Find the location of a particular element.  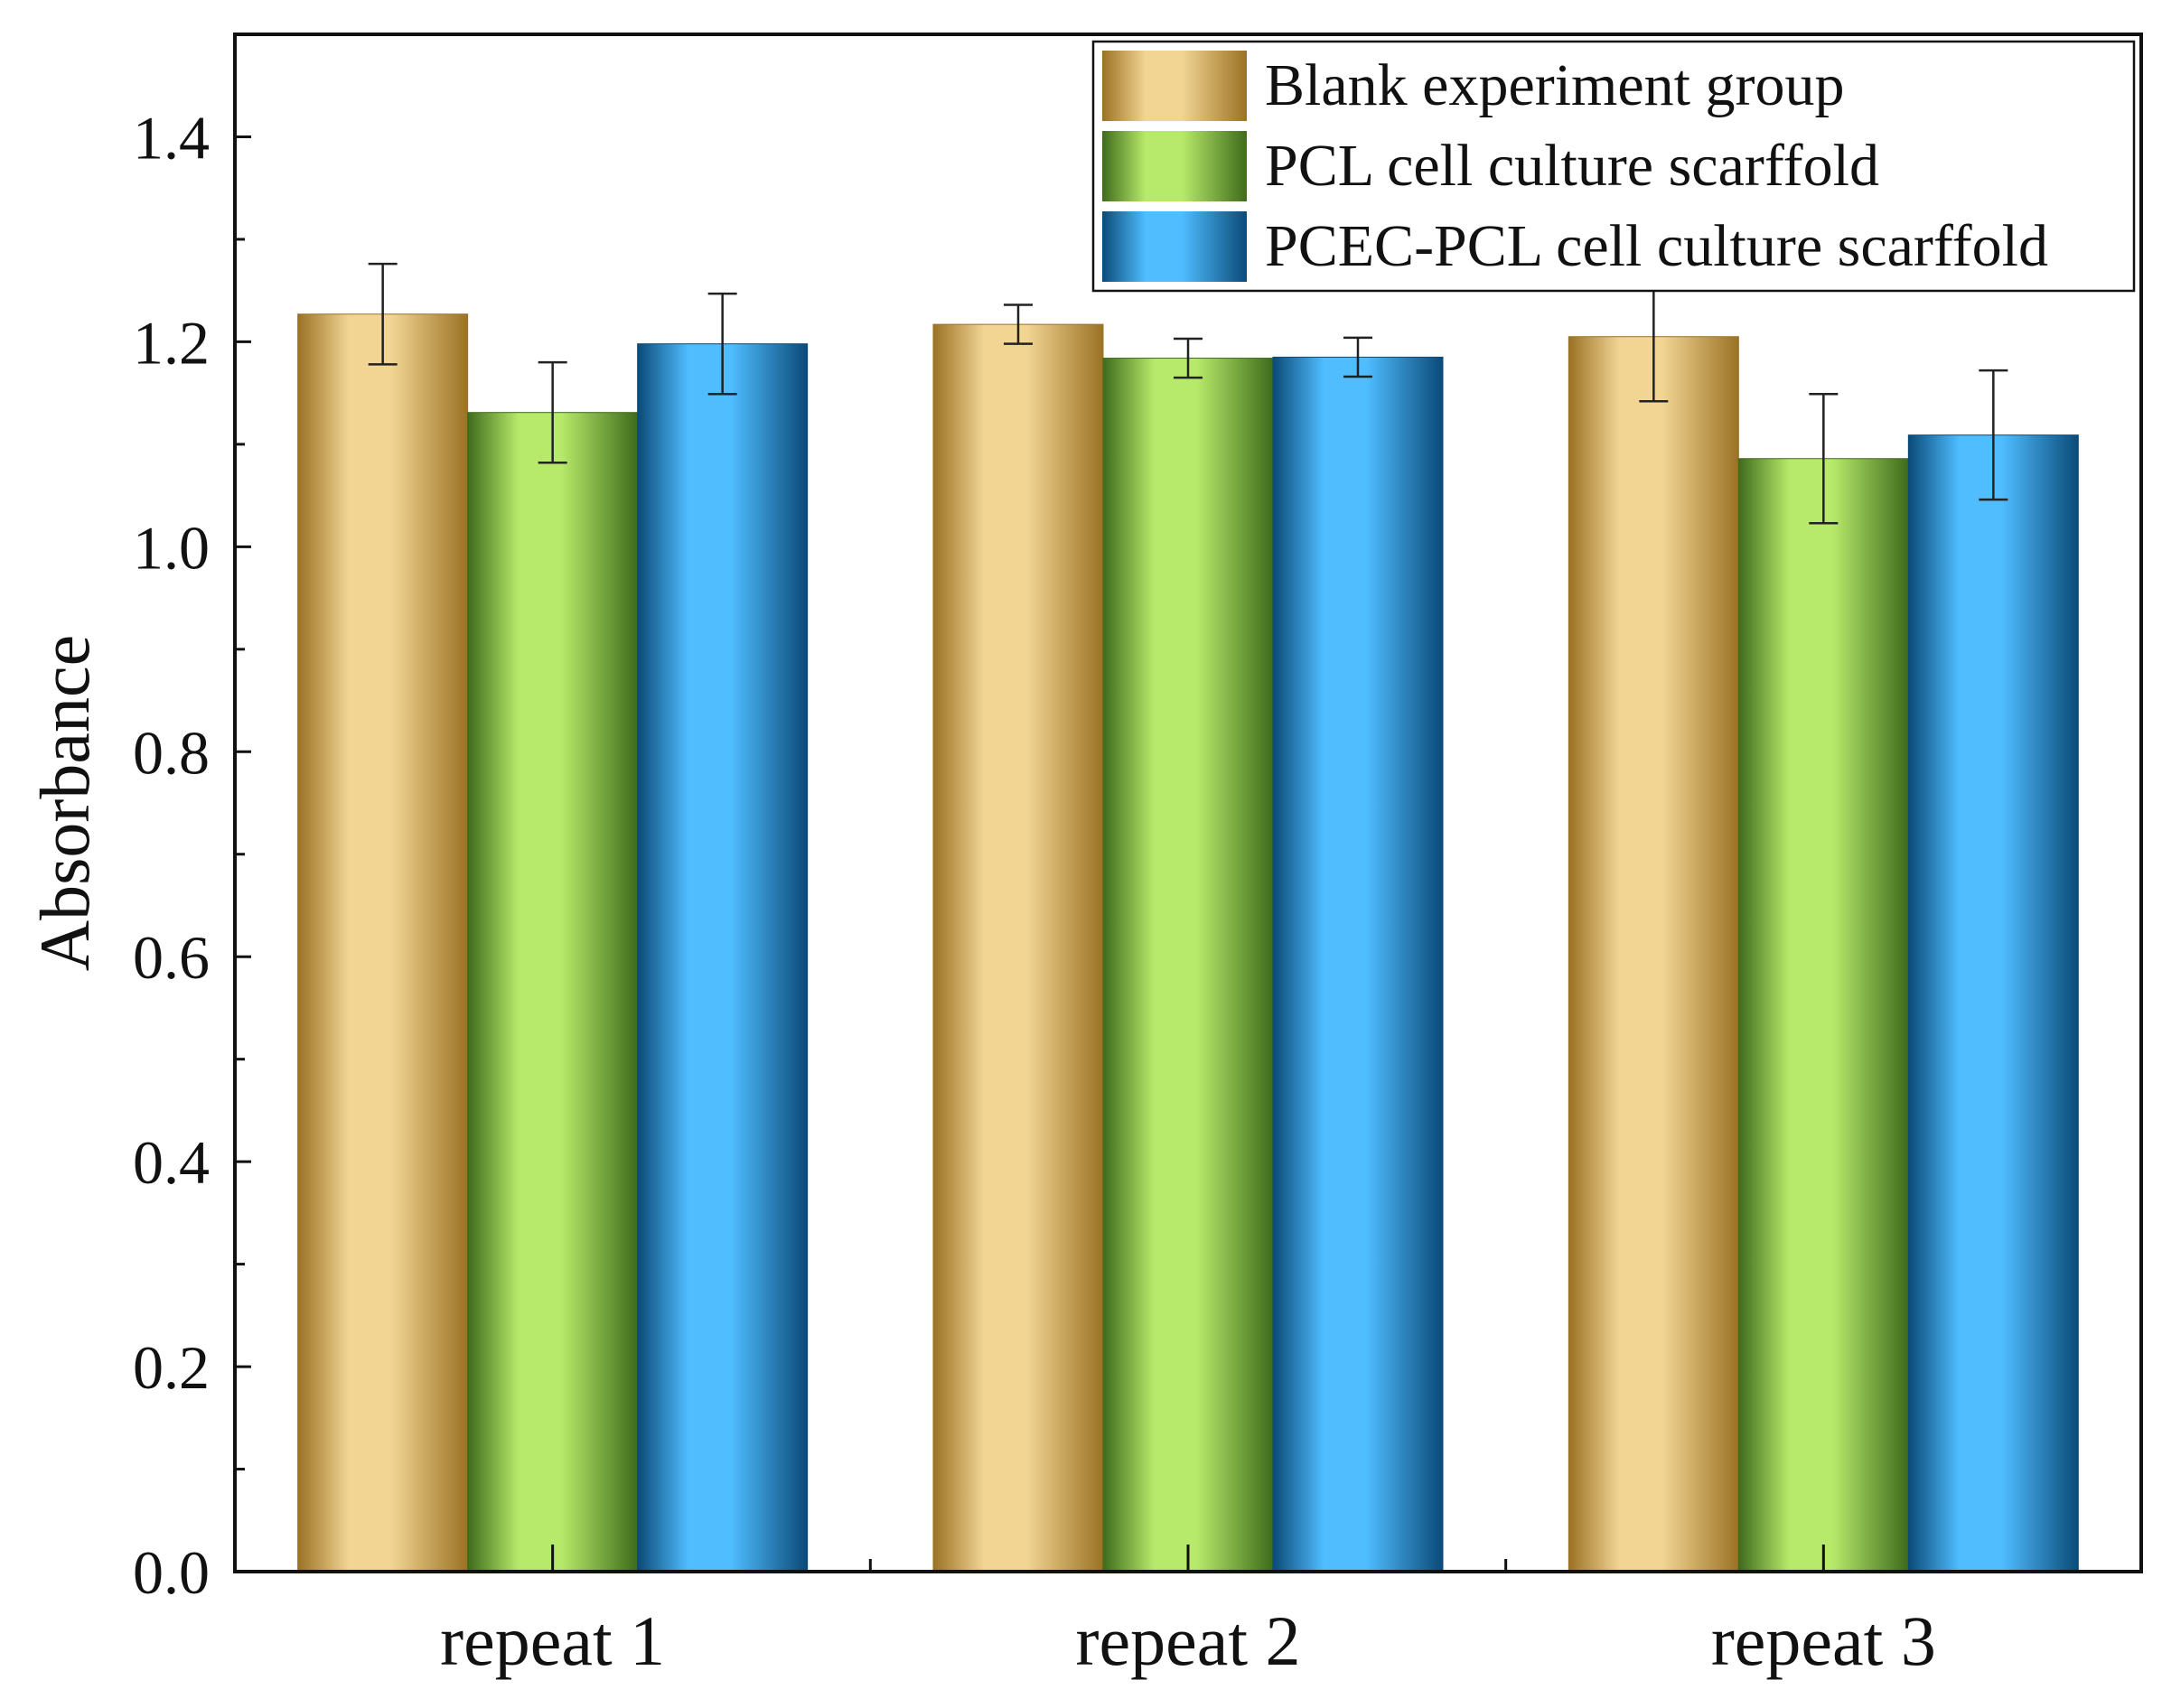

x-tick-label: repeat 1 is located at coordinates (552, 1641).